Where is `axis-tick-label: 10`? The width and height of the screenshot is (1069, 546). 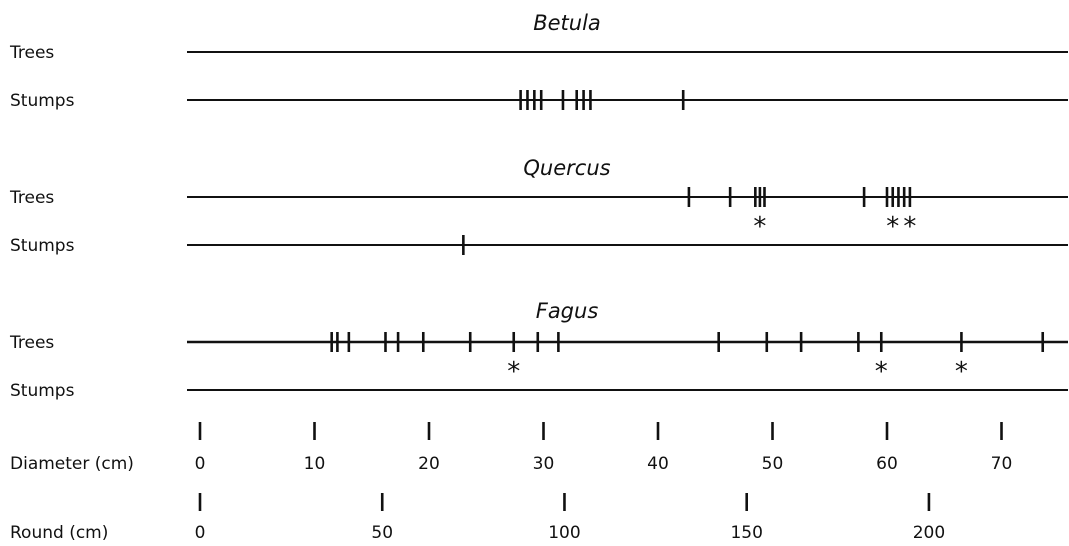 axis-tick-label: 10 is located at coordinates (315, 464).